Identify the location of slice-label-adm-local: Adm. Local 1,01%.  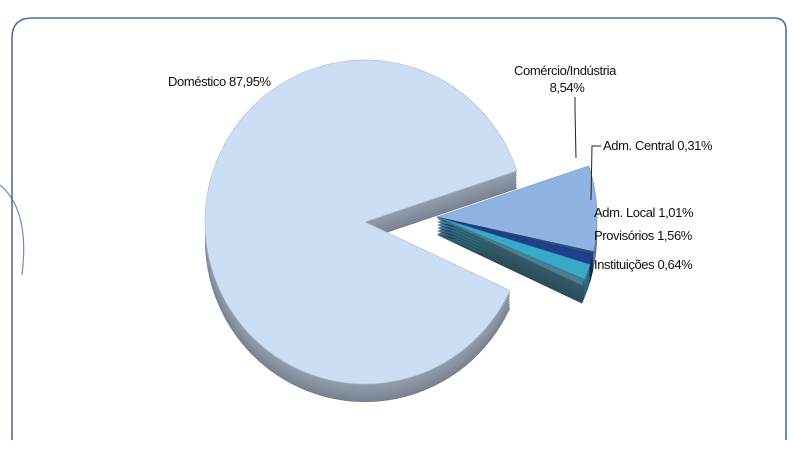
(644, 212).